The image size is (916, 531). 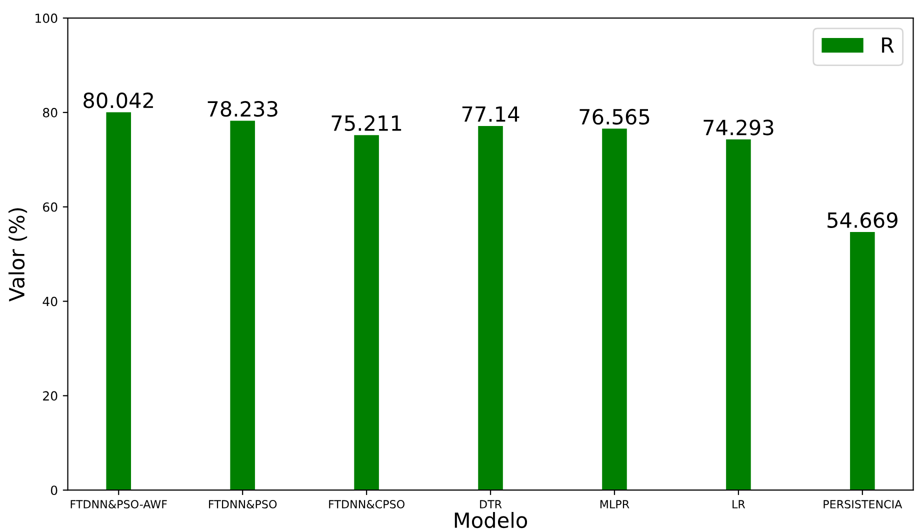 I want to click on data-label: 77.14, so click(x=491, y=114).